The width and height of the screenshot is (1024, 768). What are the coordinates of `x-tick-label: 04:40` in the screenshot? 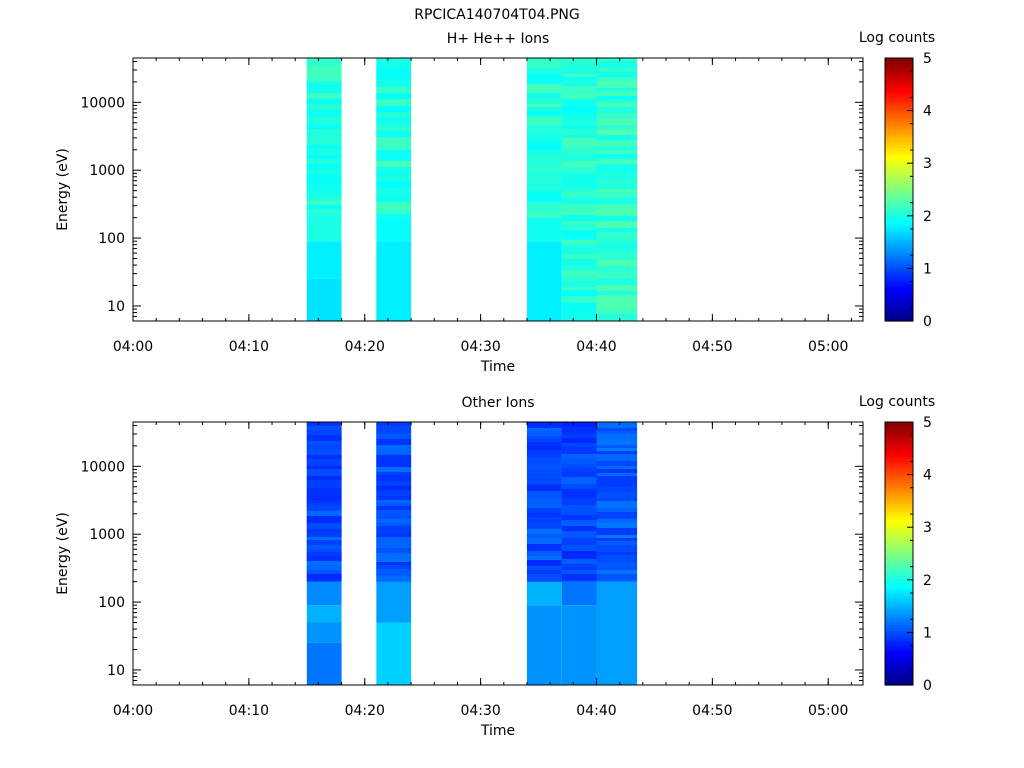 It's located at (596, 347).